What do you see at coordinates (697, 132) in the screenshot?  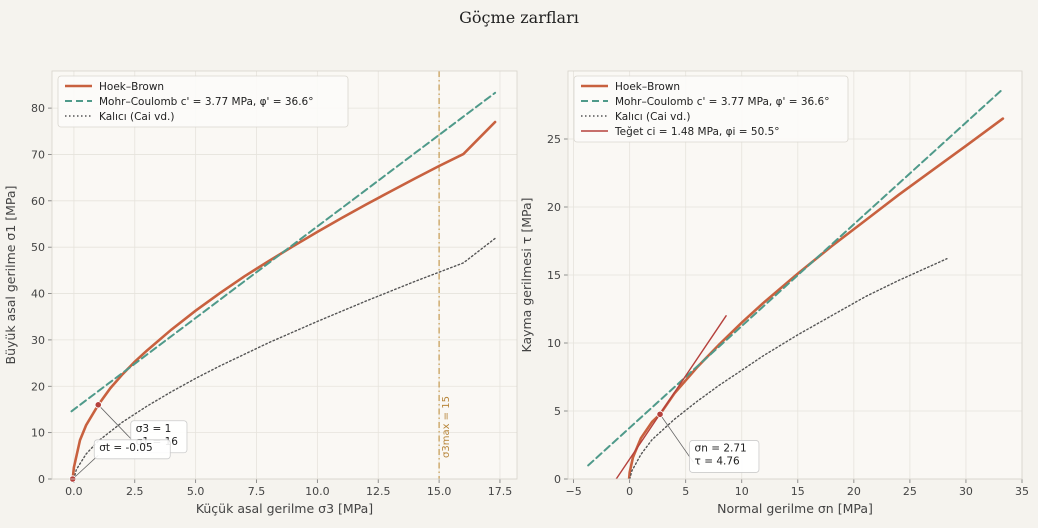 I see `legend-label: Teğet ci = 1.48 MPa, φi = 50.5°` at bounding box center [697, 132].